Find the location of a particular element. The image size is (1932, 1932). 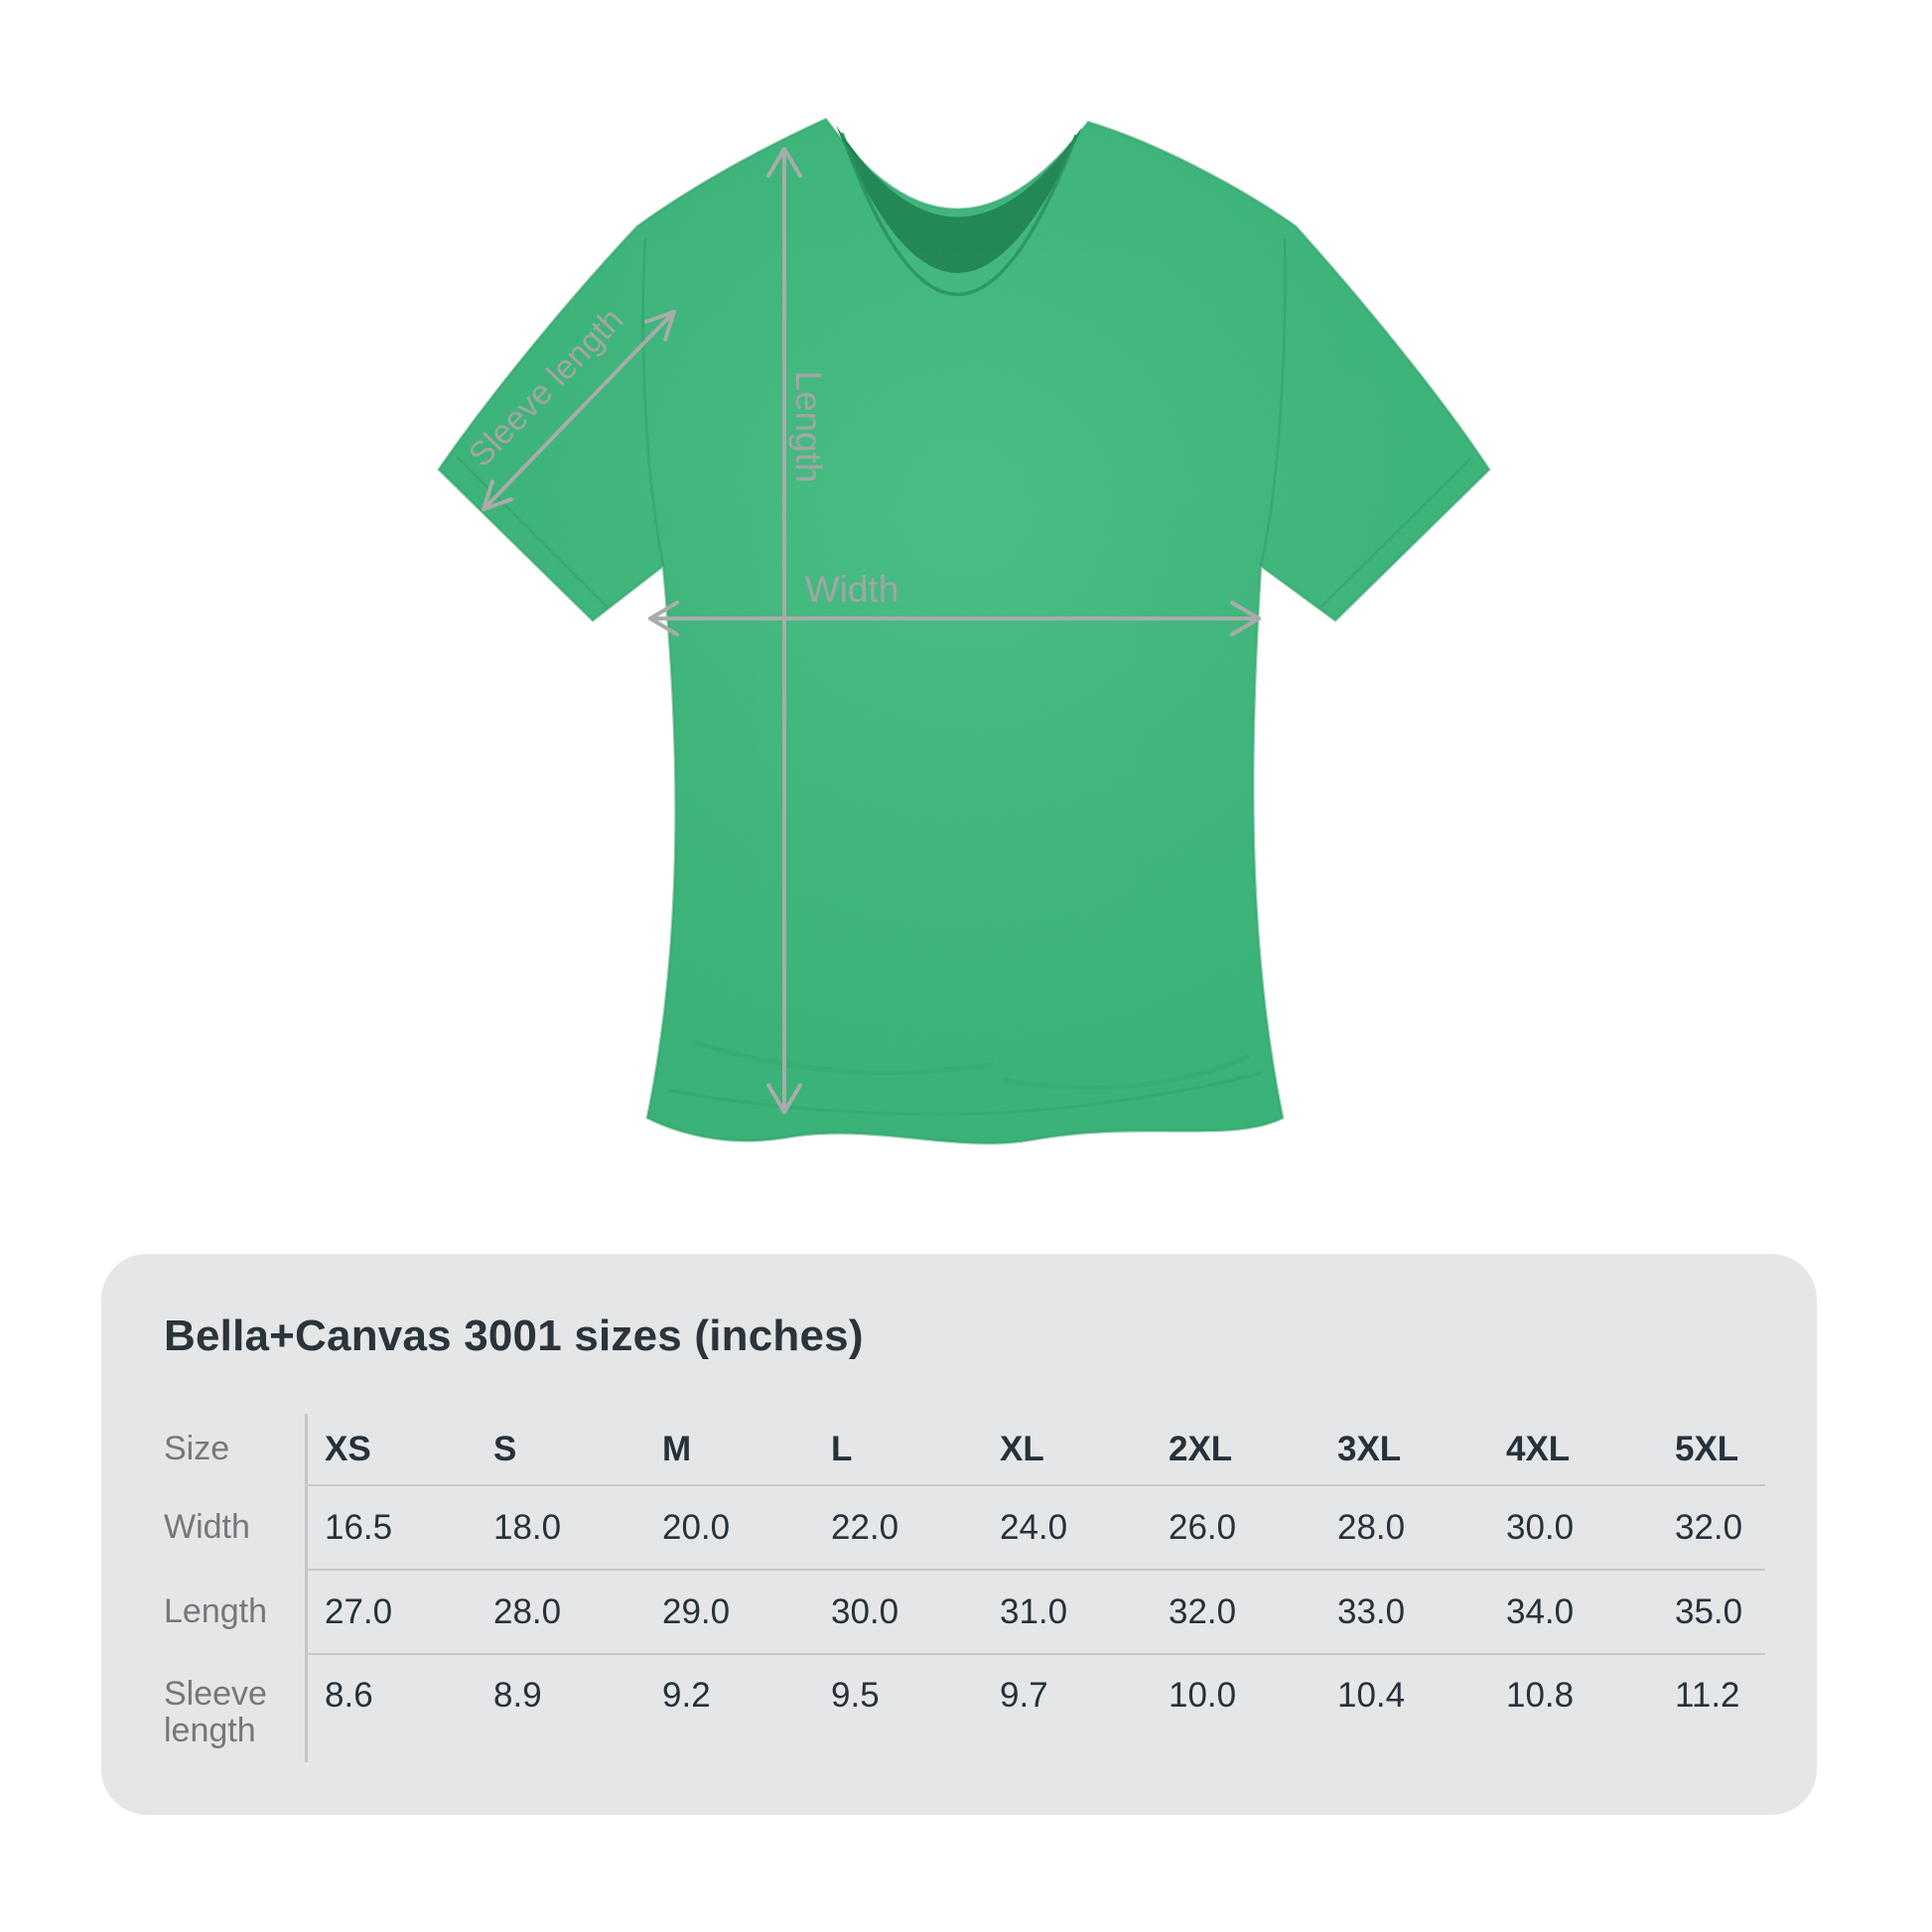

size-column-header: 3XL is located at coordinates (1369, 1449).